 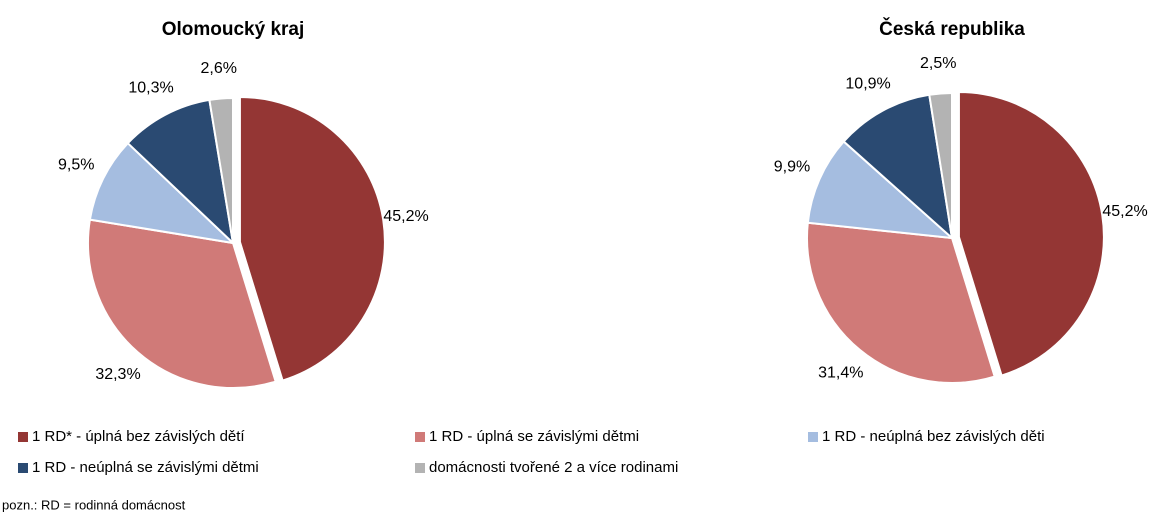 What do you see at coordinates (933, 436) in the screenshot?
I see `legend-label: 1 RD - neúplná bez závislých děti` at bounding box center [933, 436].